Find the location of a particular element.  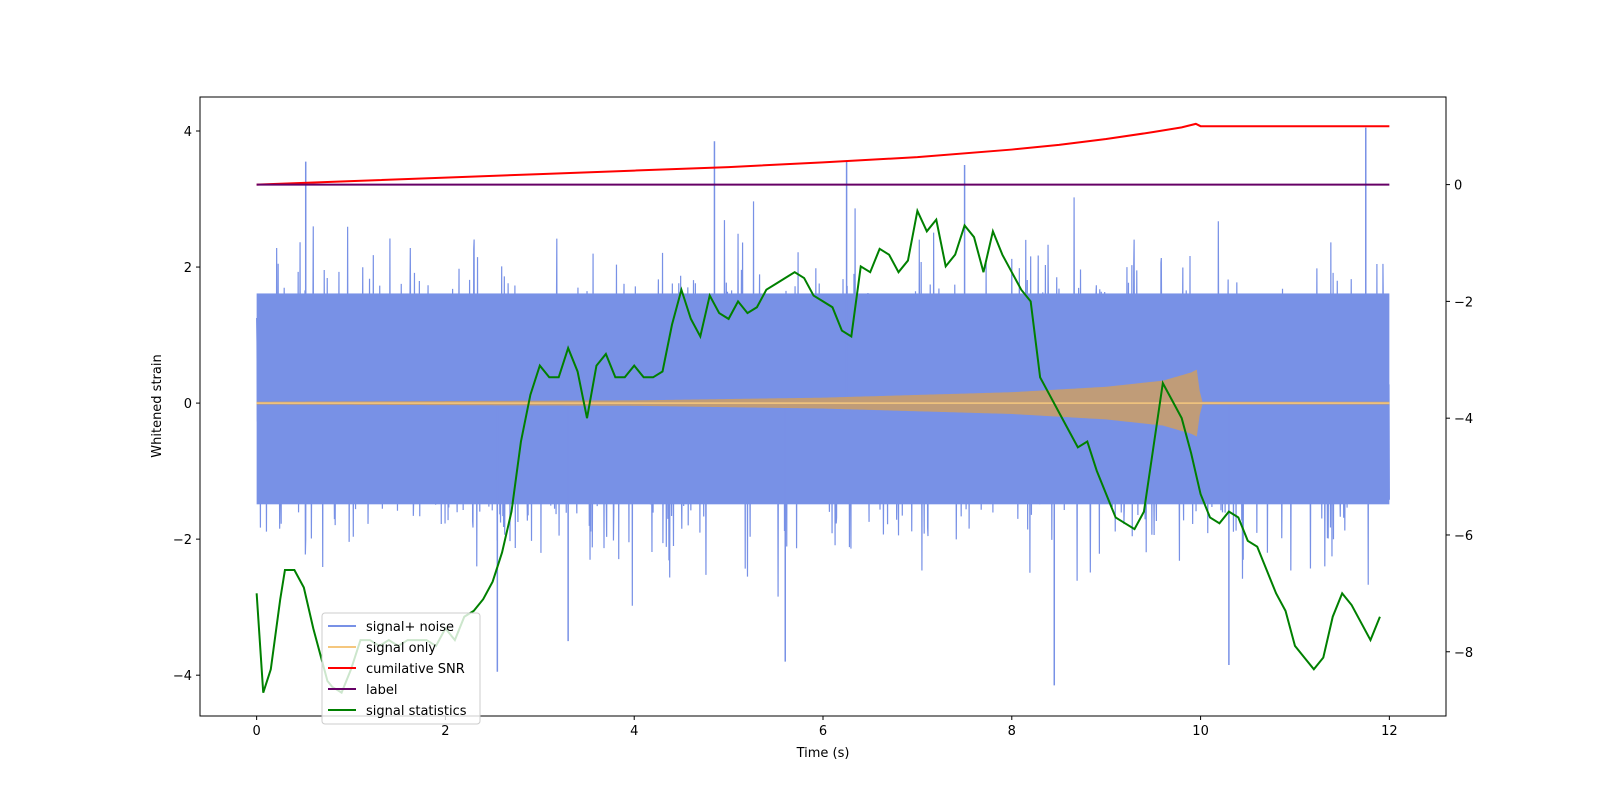

legend-box is located at coordinates (401, 668).